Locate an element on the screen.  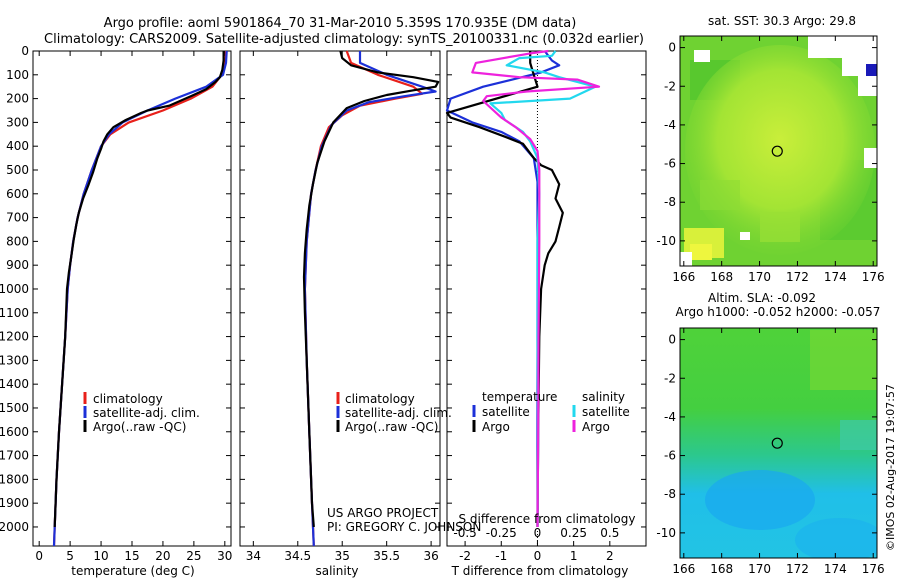
salinity-xlabel: salinity is located at coordinates (336, 571).